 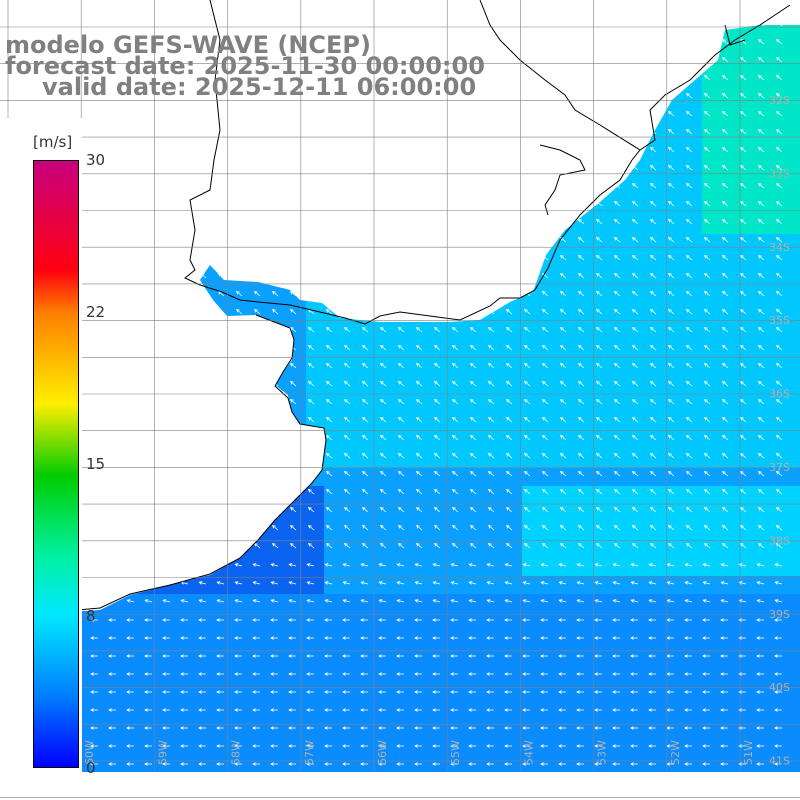 What do you see at coordinates (779, 431) in the screenshot?
I see `latitude-labels: 32S 33S 34S 35S 36S 37S 38S 39S 40S 41S` at bounding box center [779, 431].